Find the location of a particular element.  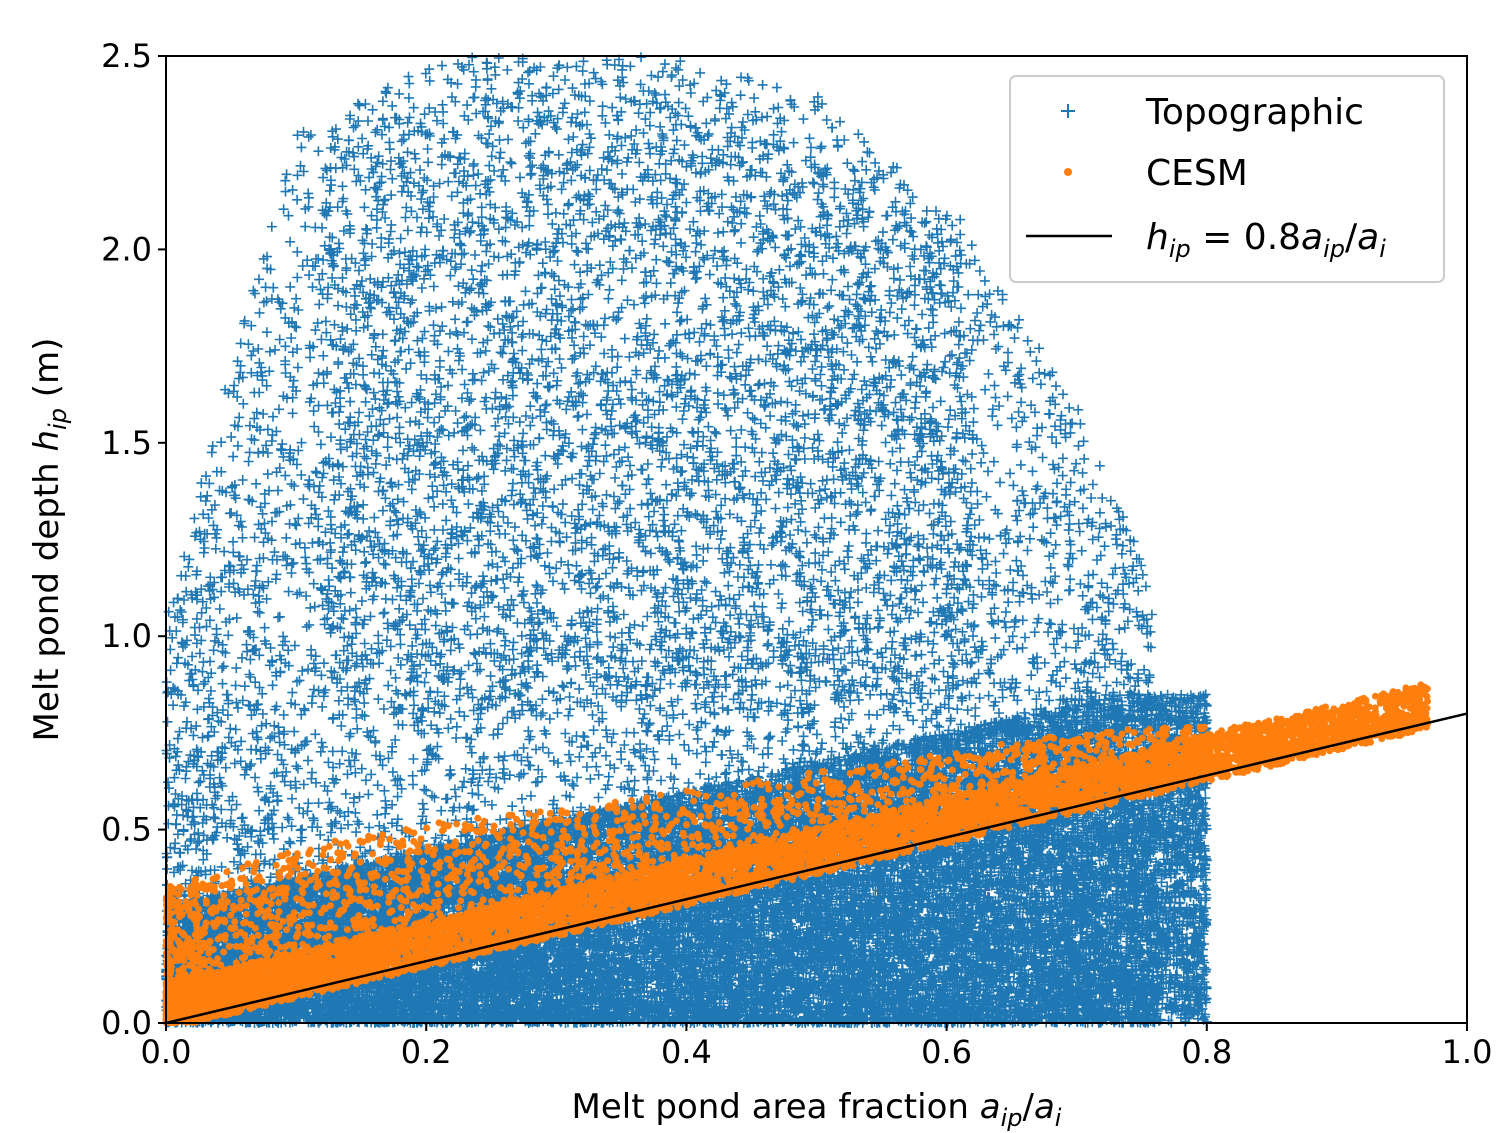

x-axis-label: Melt pond area fraction aip/ai is located at coordinates (817, 1109).